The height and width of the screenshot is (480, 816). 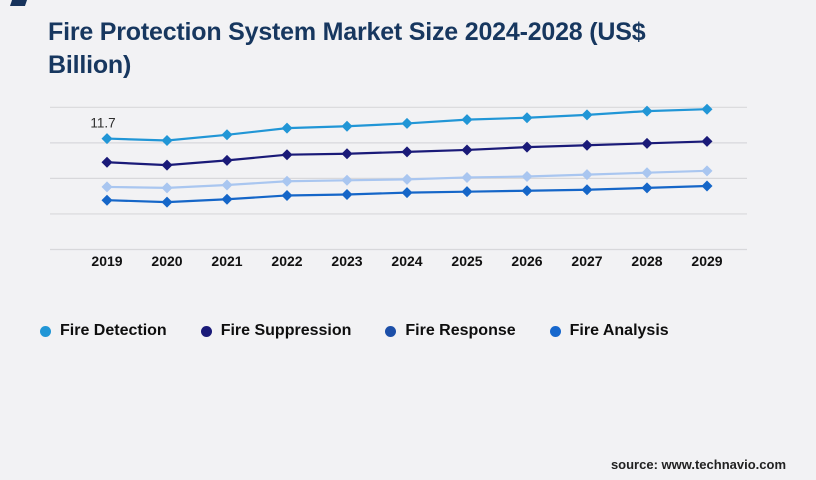 What do you see at coordinates (286, 330) in the screenshot?
I see `legend-label: Fire Suppression` at bounding box center [286, 330].